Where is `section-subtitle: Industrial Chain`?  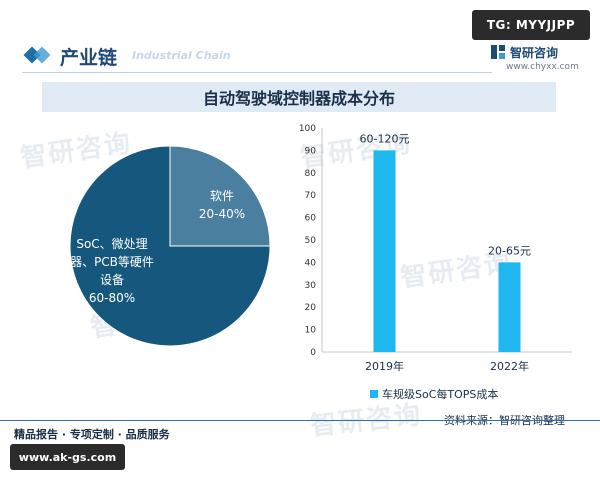 section-subtitle: Industrial Chain is located at coordinates (181, 55).